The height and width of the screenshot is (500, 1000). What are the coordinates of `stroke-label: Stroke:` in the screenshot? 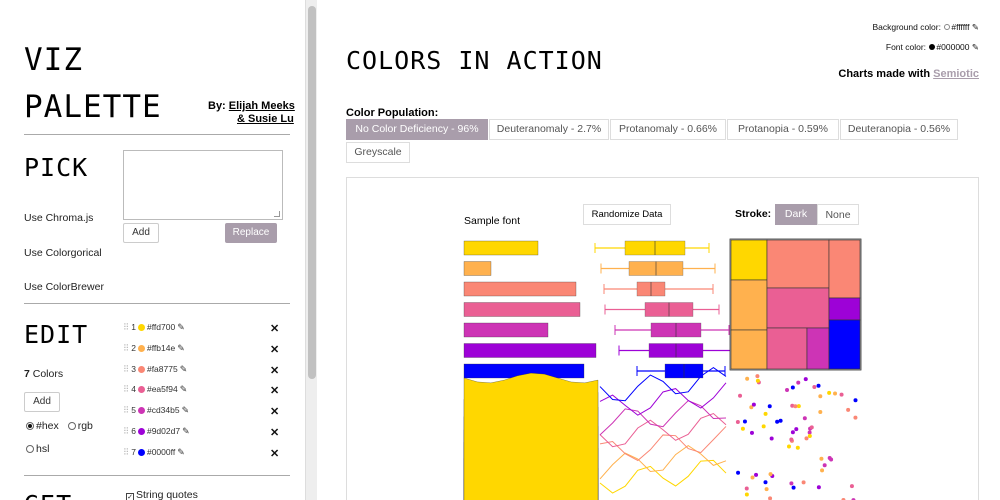 It's located at (753, 214).